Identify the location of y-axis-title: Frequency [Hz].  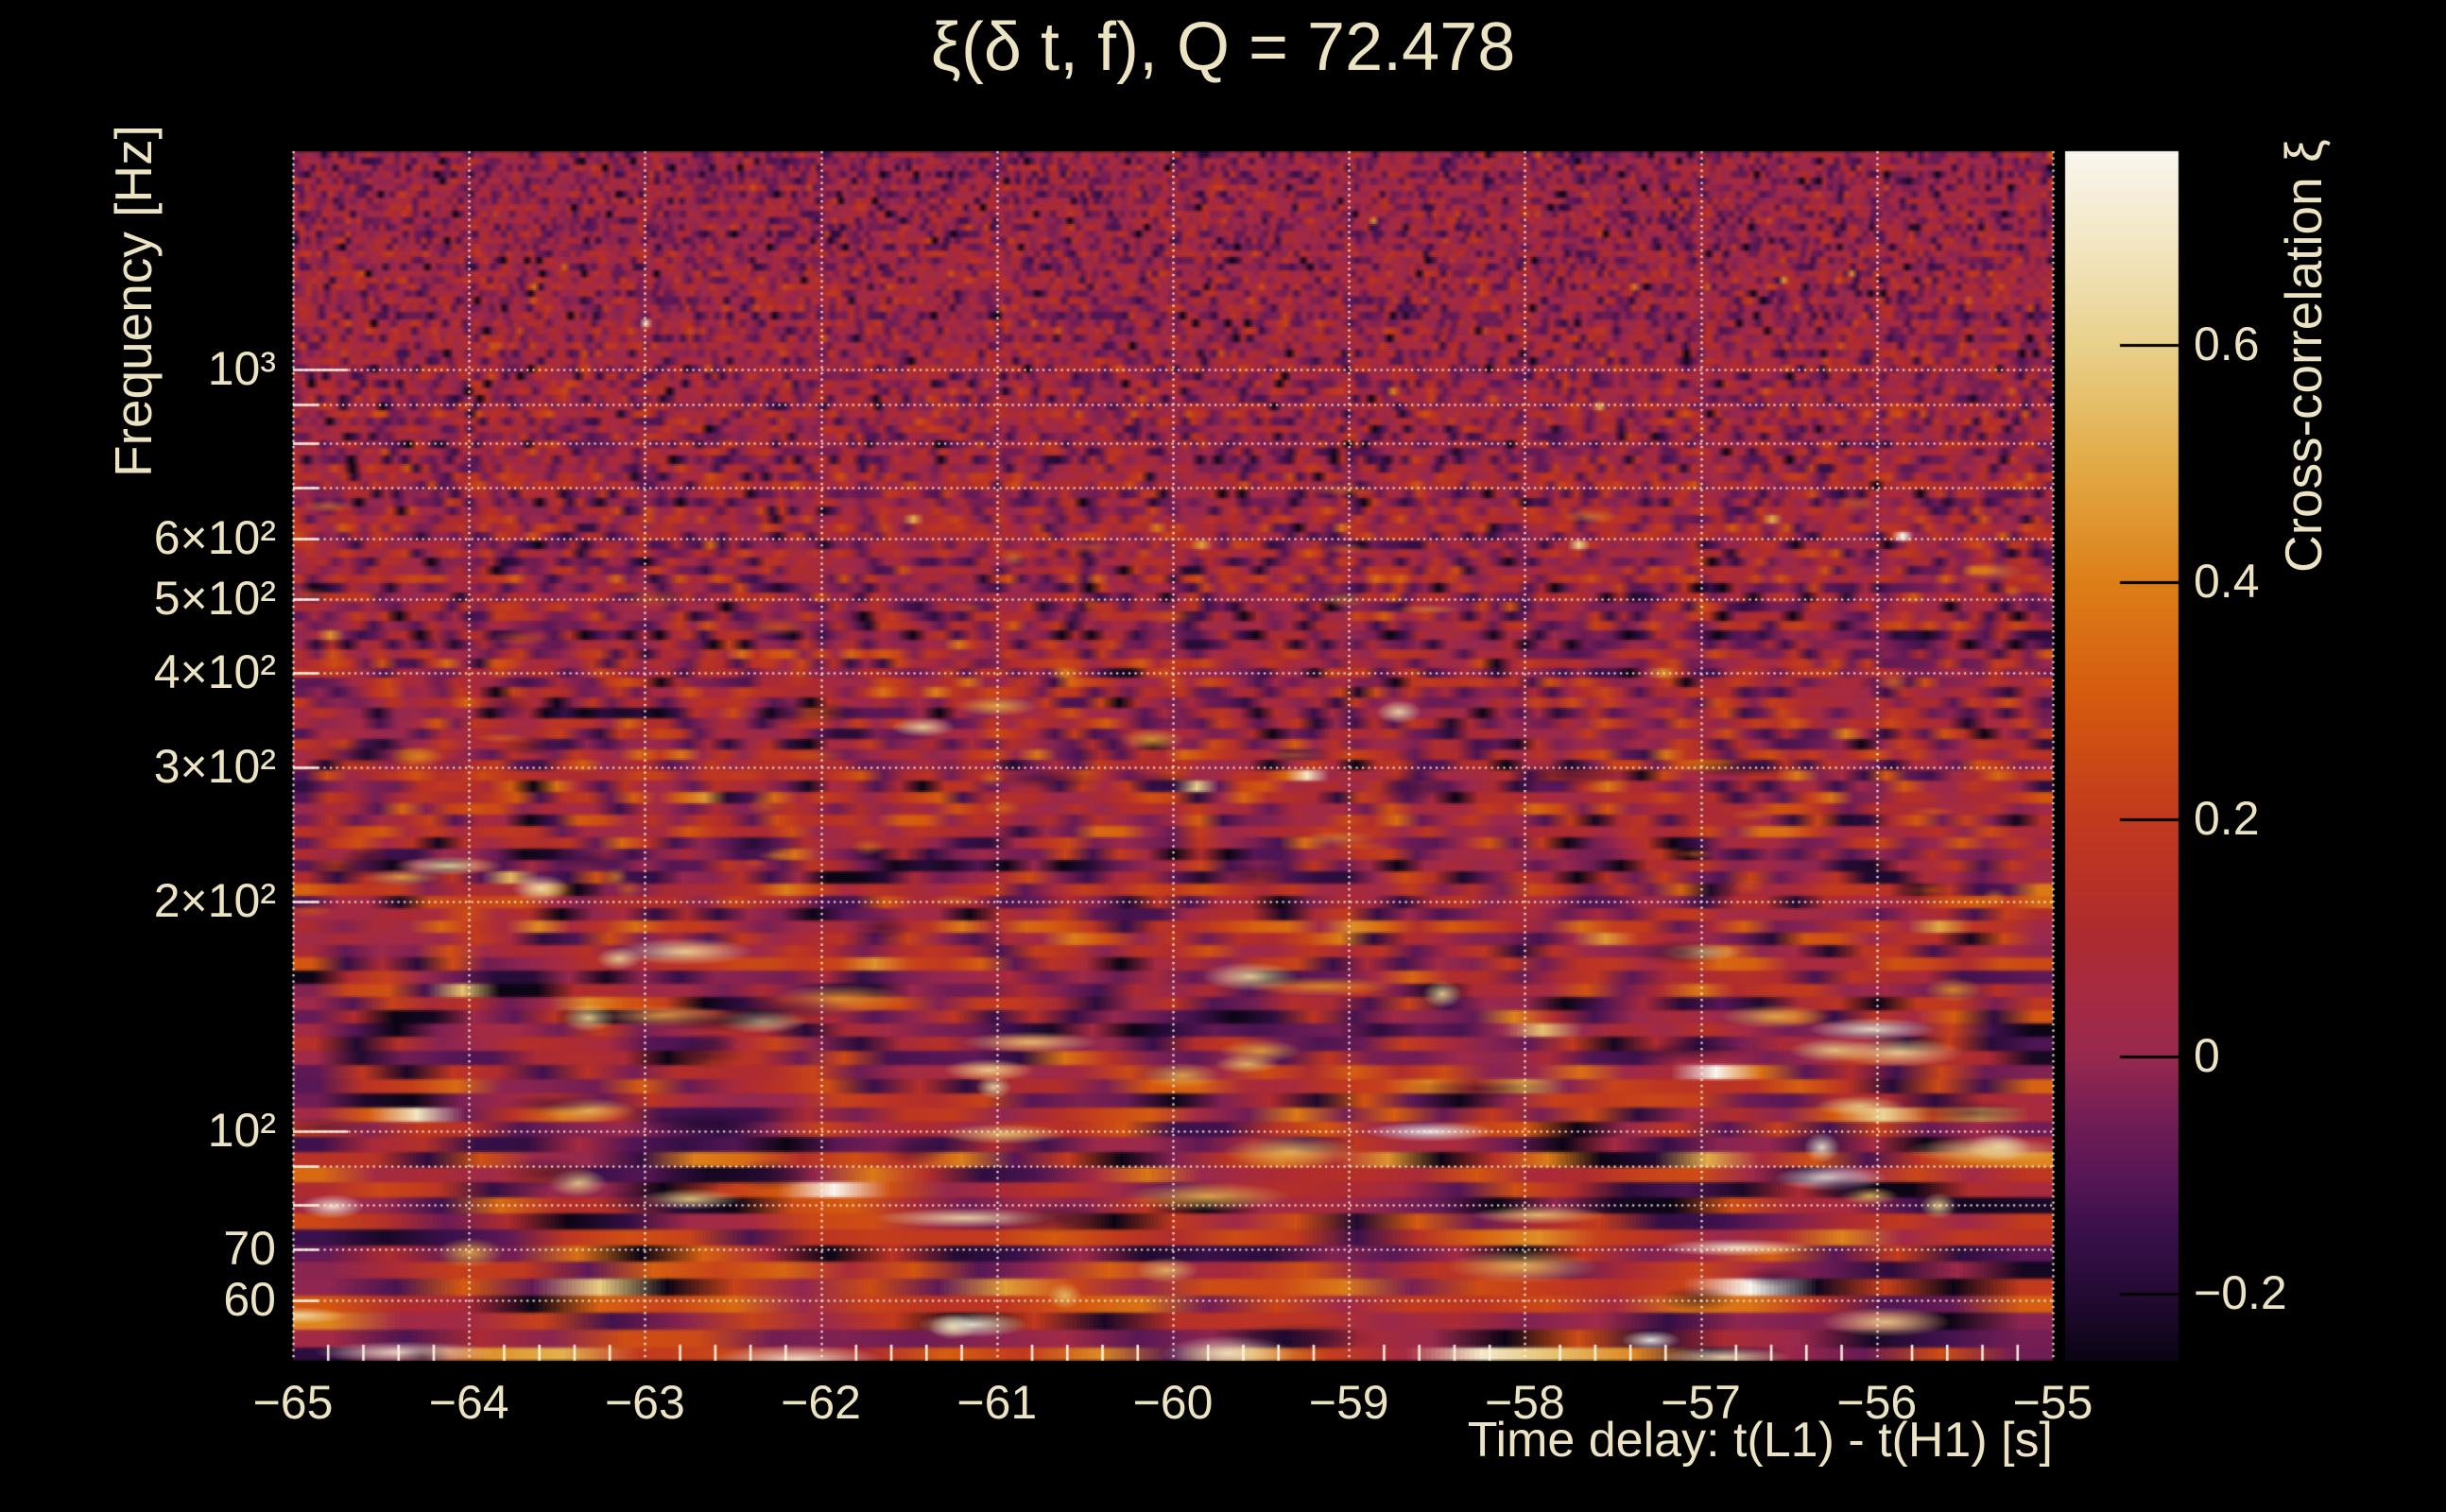
(133, 301).